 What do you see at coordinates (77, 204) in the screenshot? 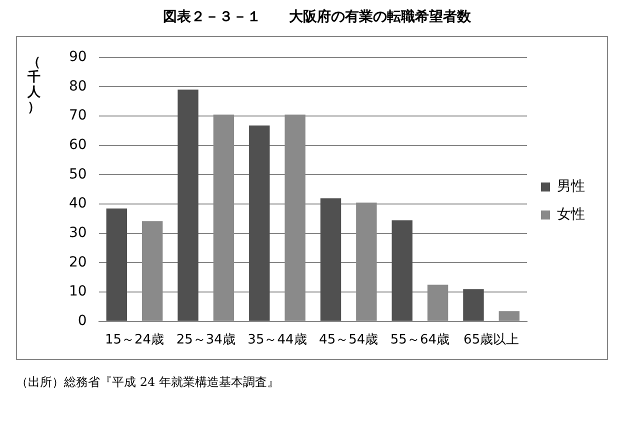
I see `y-tick-label: 40` at bounding box center [77, 204].